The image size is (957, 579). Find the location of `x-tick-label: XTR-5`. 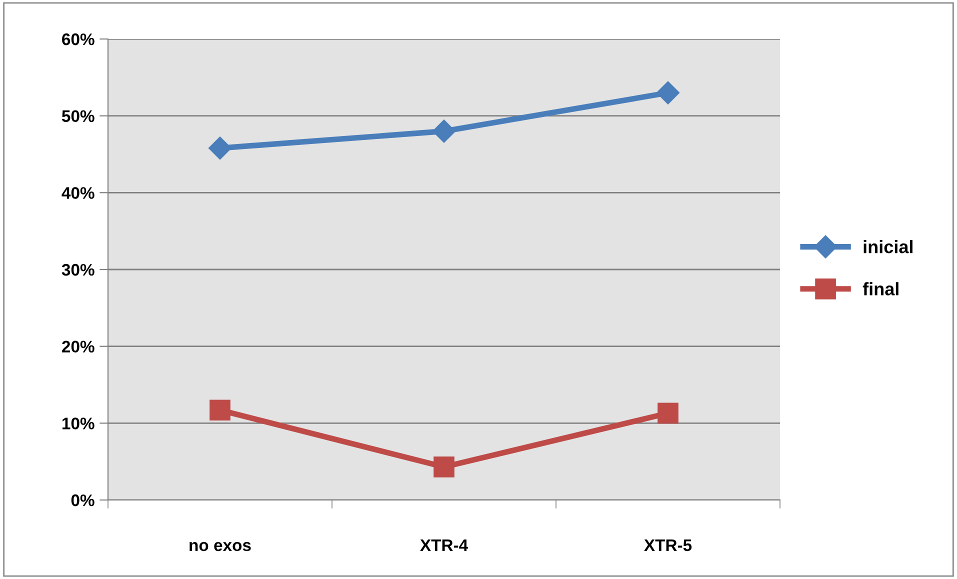

x-tick-label: XTR-5 is located at coordinates (668, 546).